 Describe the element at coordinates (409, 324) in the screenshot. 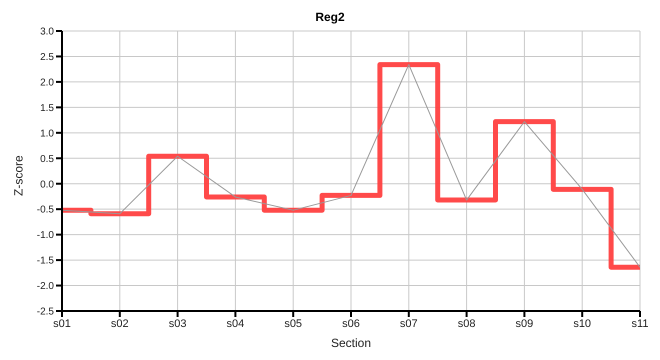

I see `x-tick-label: s07` at that location.